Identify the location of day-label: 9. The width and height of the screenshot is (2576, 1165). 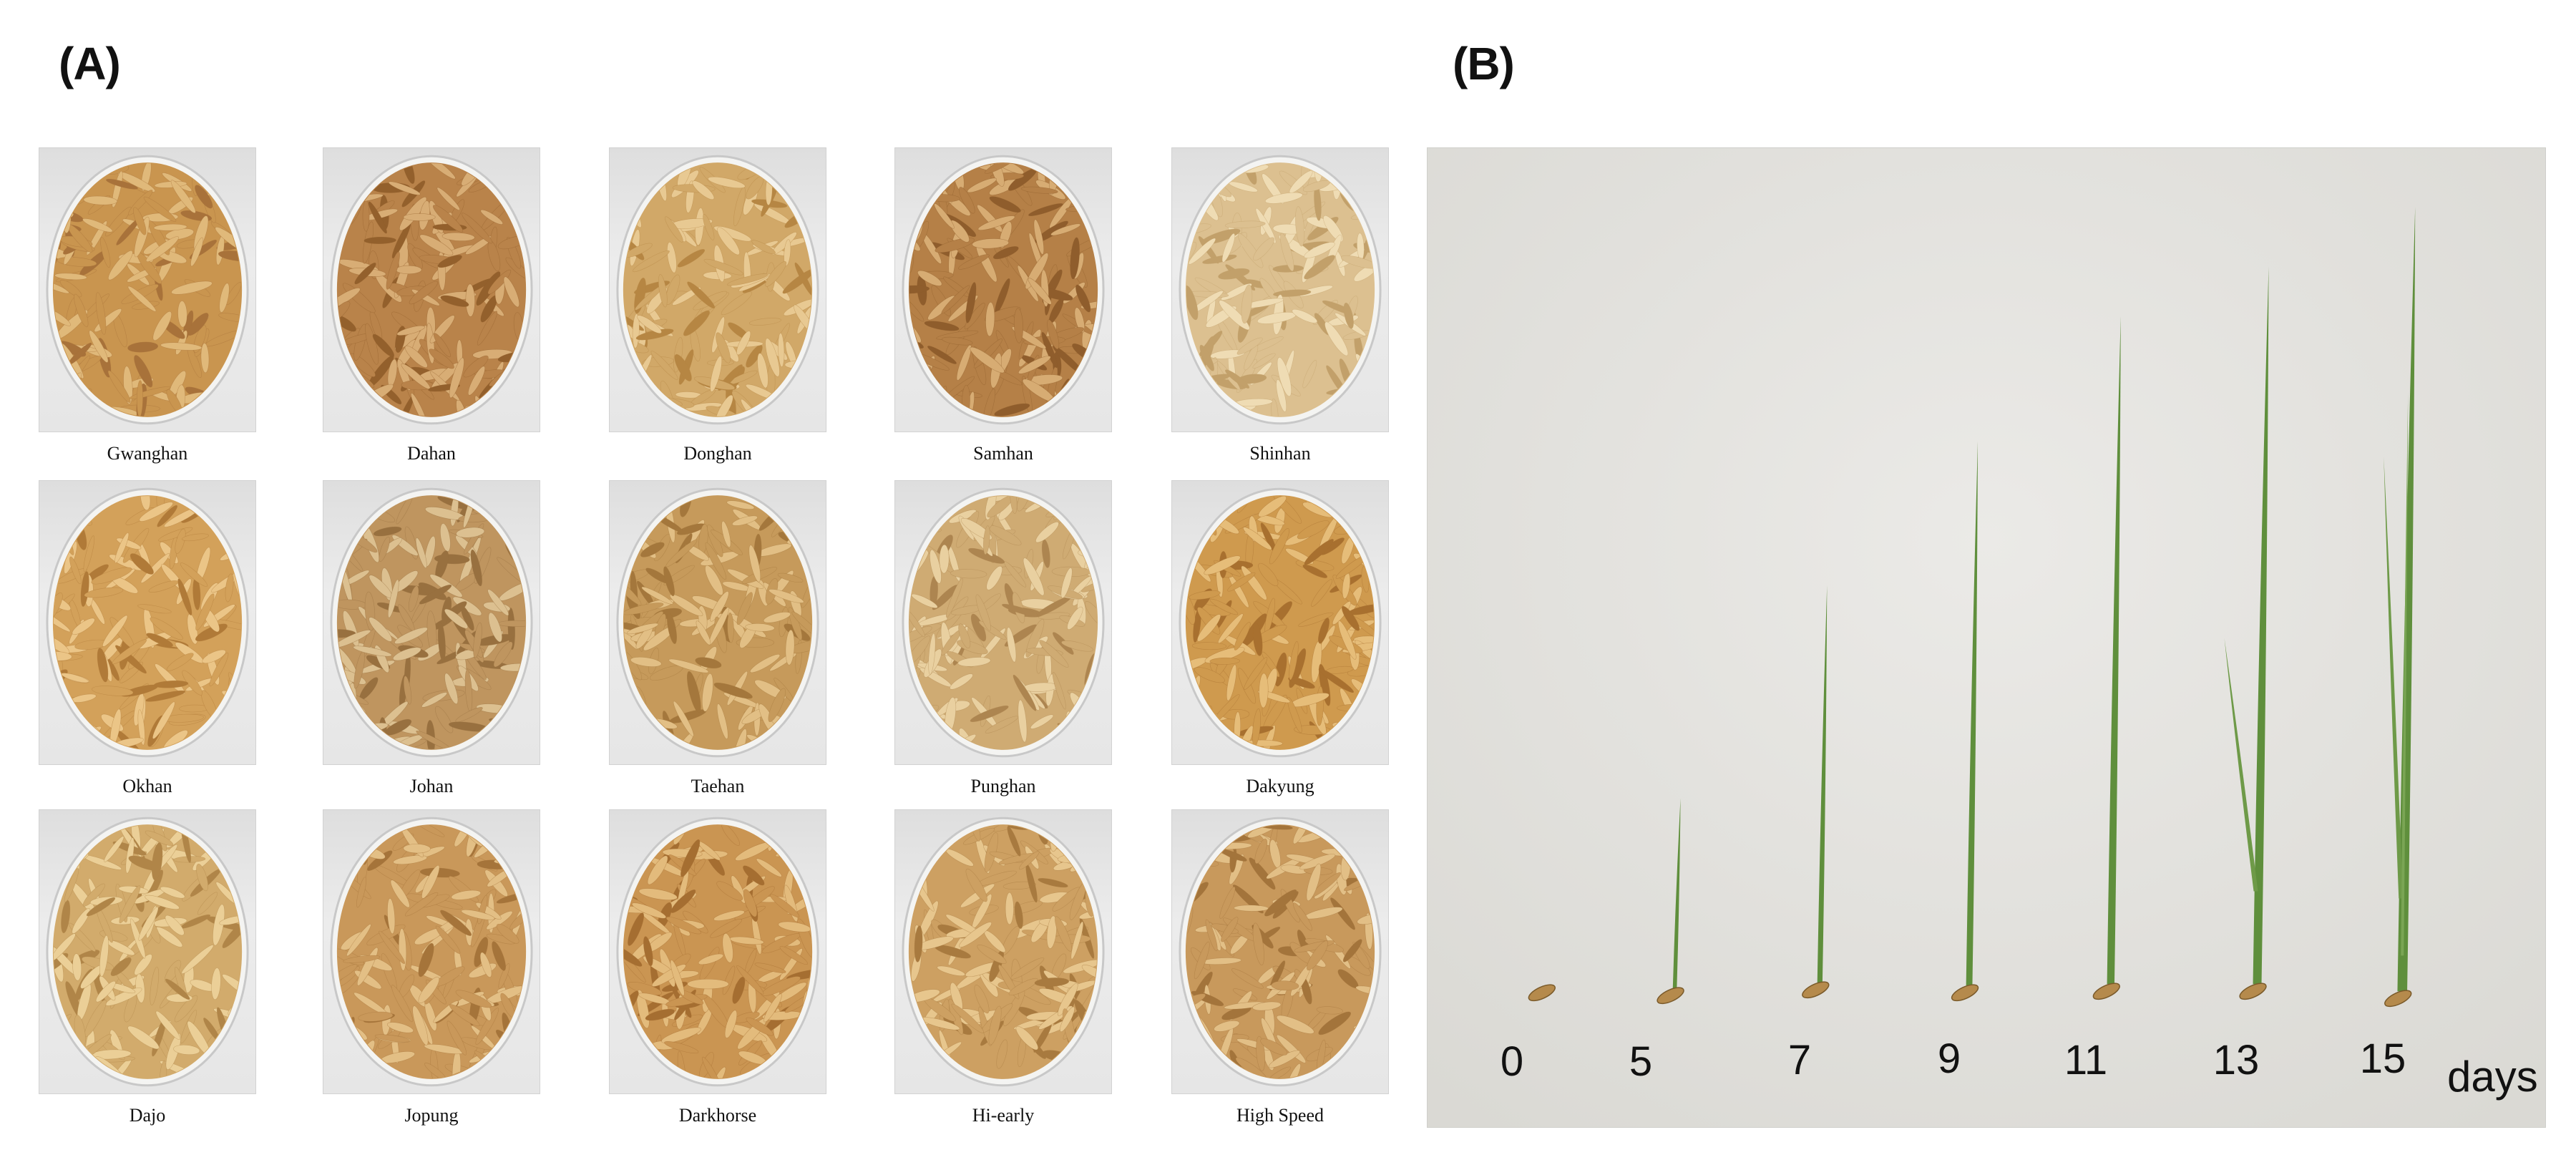
(1949, 1058).